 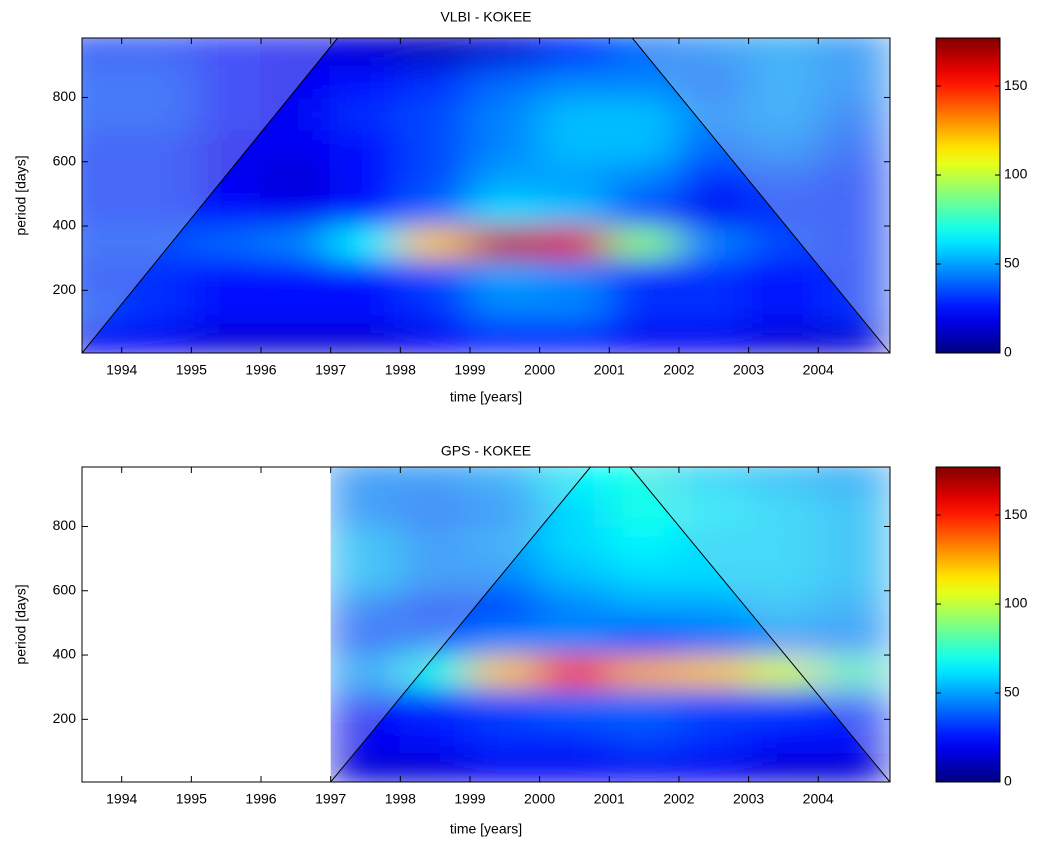 What do you see at coordinates (609, 370) in the screenshot?
I see `x-tick-label: 2001` at bounding box center [609, 370].